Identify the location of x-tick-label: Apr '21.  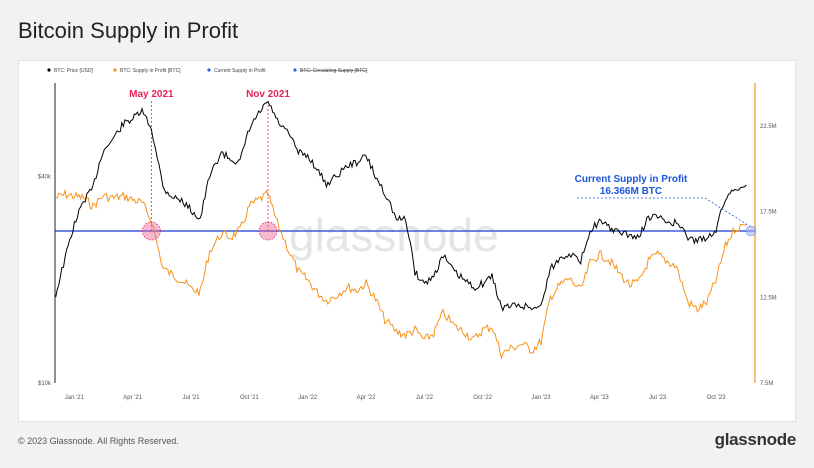
(132, 398).